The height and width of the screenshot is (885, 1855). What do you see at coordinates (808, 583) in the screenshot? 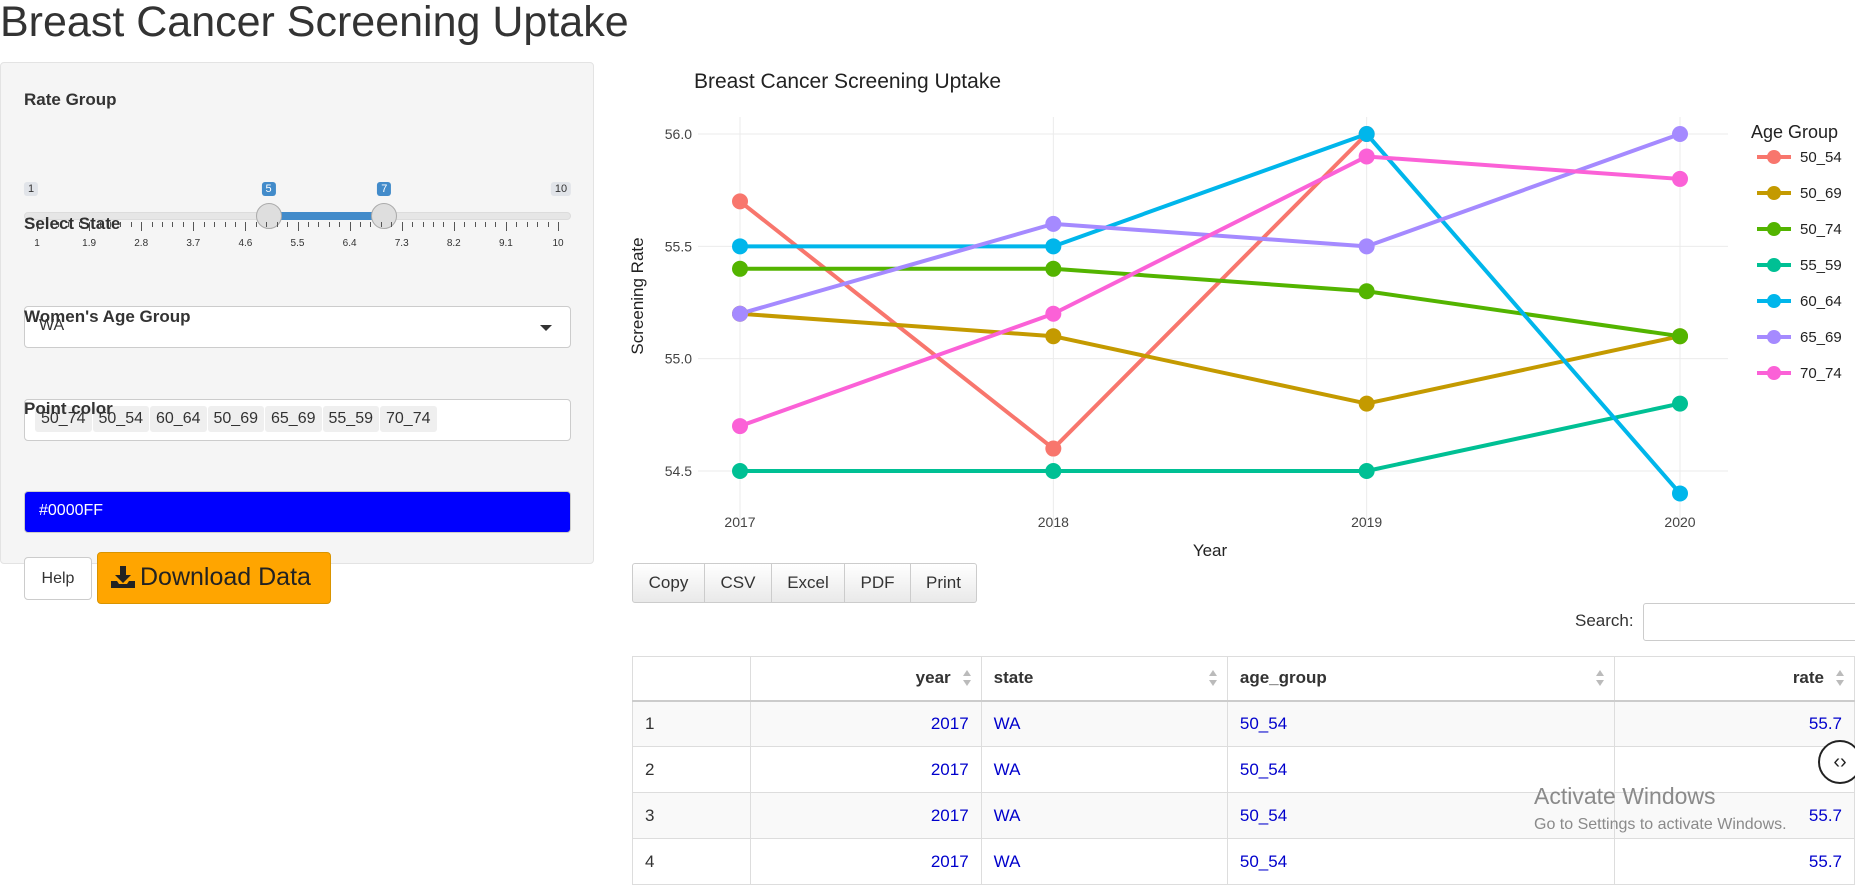
I see `excel-button: Excel` at bounding box center [808, 583].